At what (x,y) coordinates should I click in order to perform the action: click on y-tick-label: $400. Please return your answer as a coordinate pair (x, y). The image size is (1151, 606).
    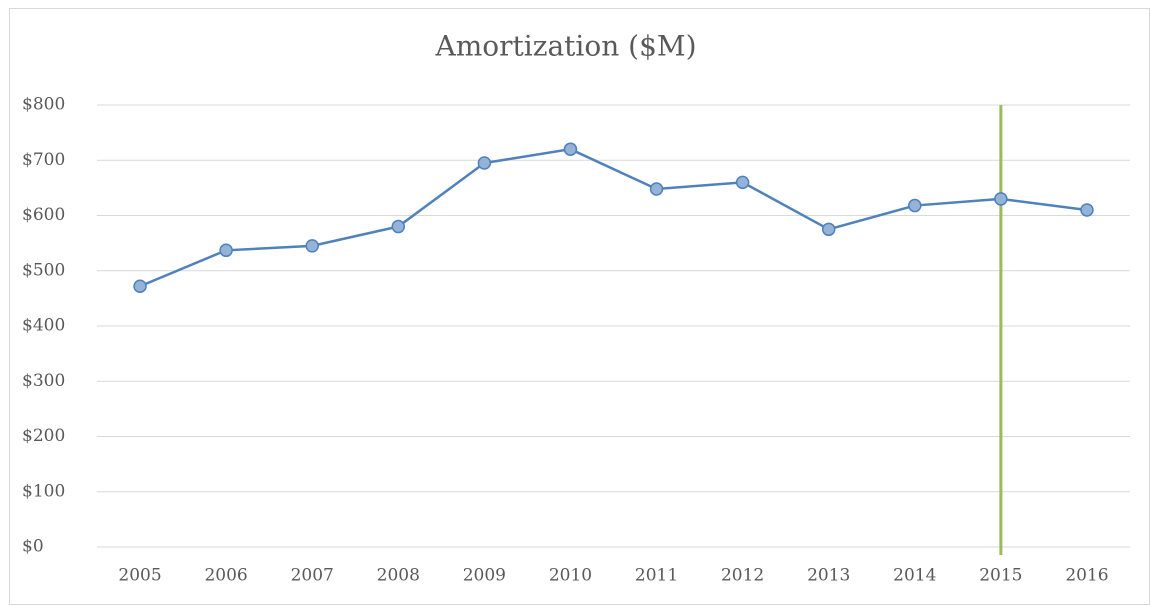
    Looking at the image, I should click on (43, 326).